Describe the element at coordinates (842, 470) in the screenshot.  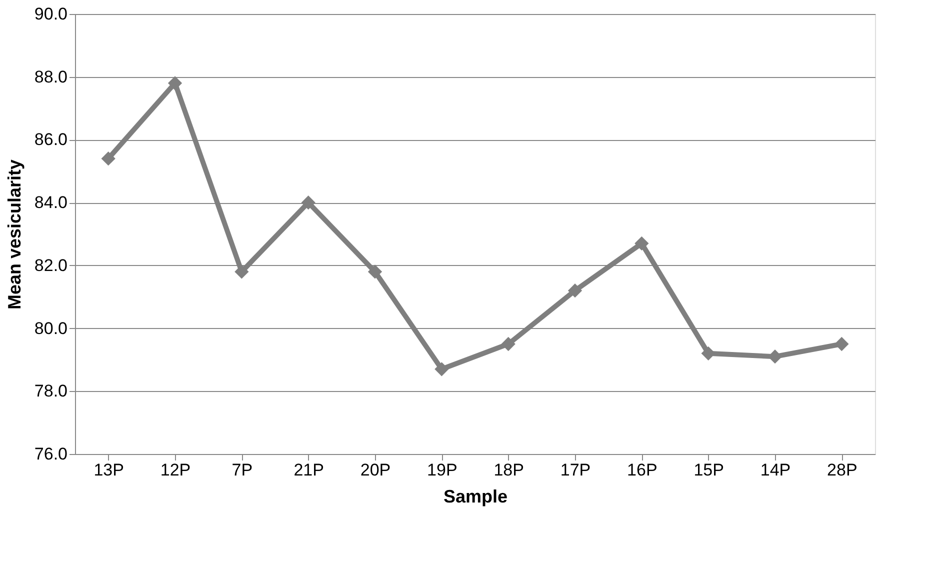
I see `x-tick-label: 28P` at that location.